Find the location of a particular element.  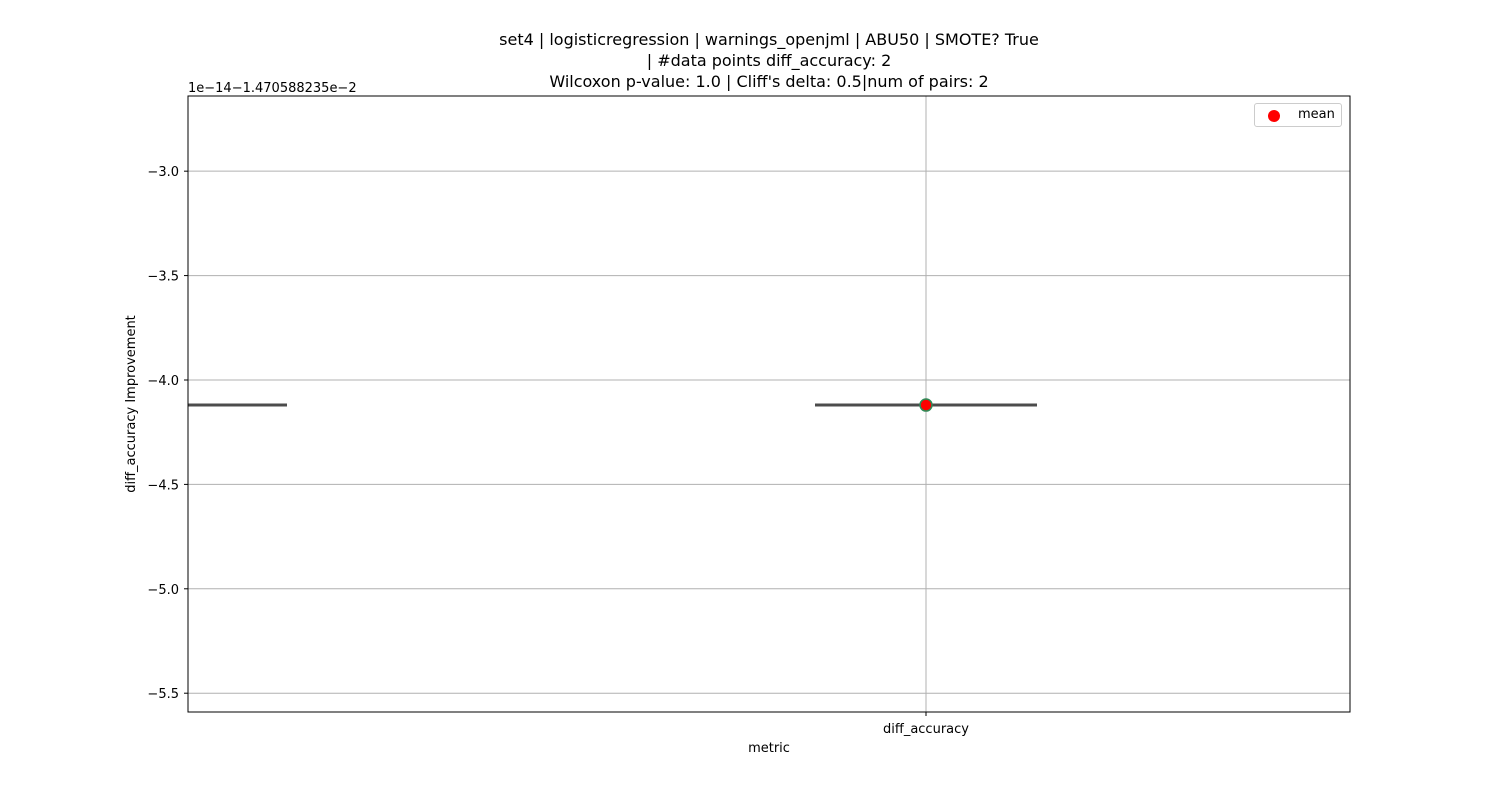

legend-entry-mean: mean is located at coordinates (1316, 114).